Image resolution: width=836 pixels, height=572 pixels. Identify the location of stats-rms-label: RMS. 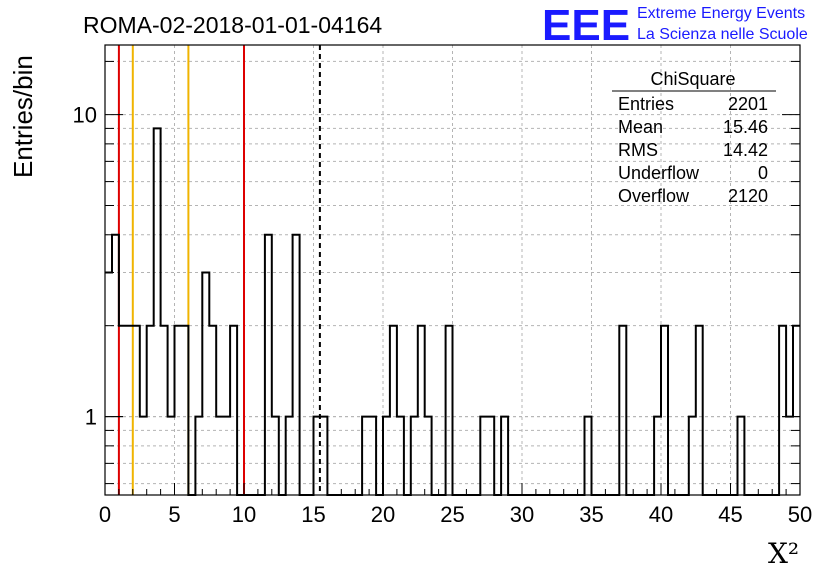
(638, 150).